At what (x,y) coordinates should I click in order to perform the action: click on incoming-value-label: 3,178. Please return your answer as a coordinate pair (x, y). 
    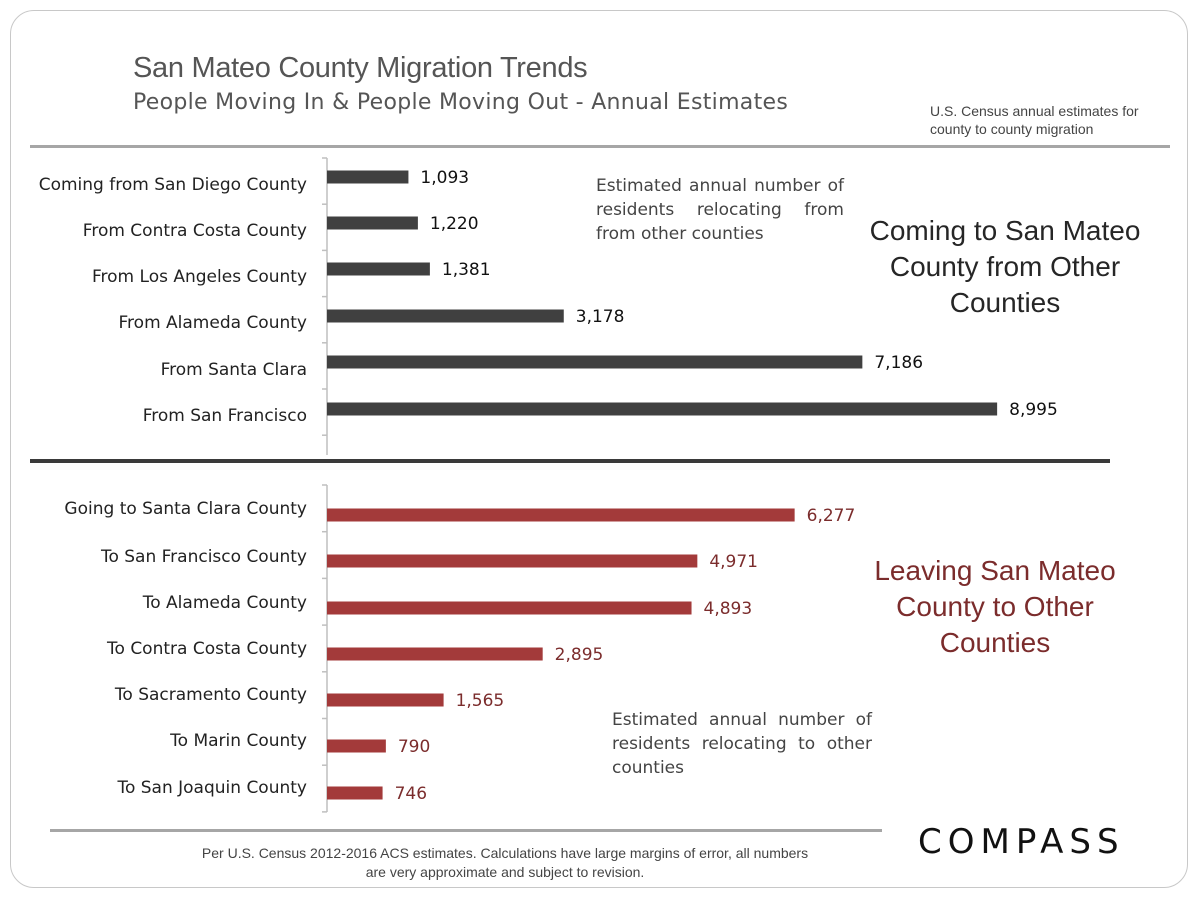
    Looking at the image, I should click on (600, 317).